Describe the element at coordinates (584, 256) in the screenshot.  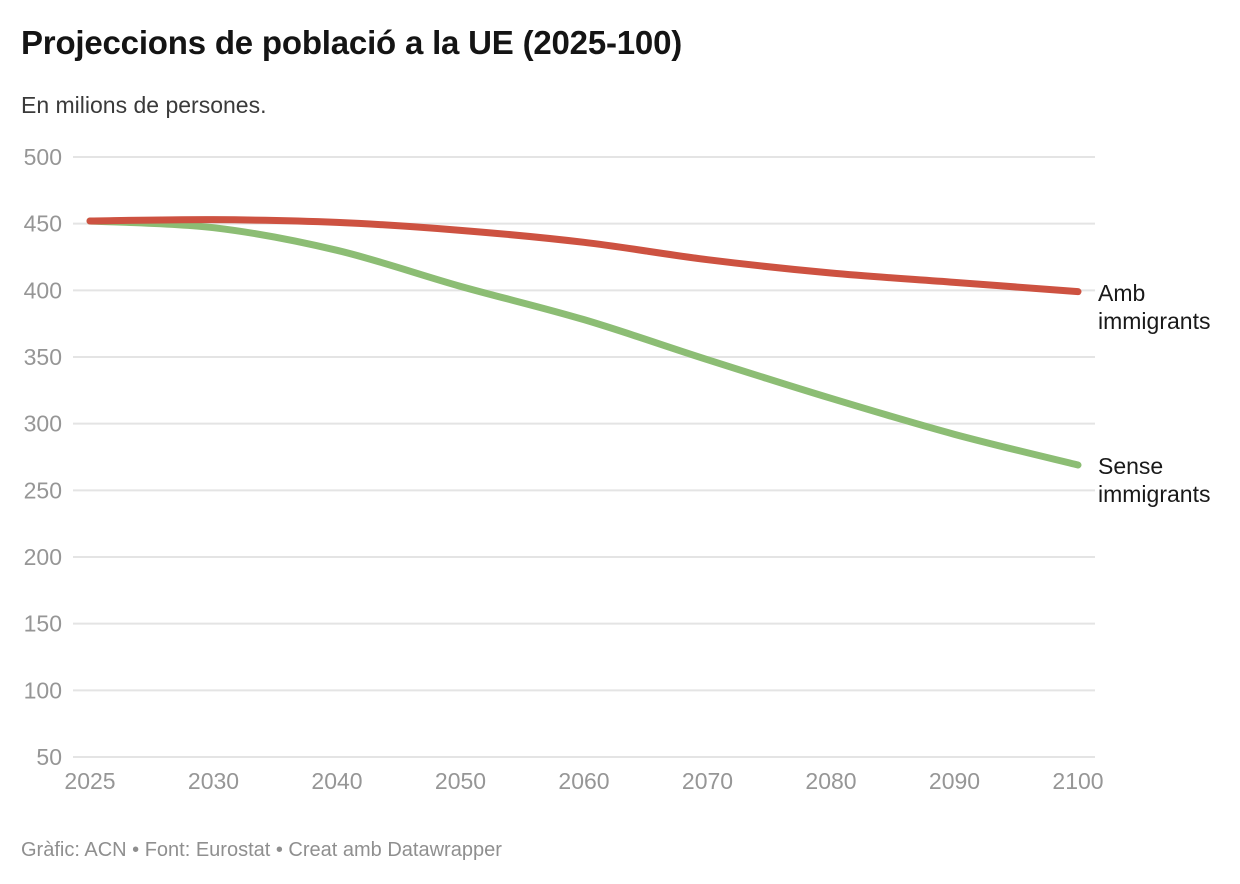
I see `series-line-amb-immigrants` at that location.